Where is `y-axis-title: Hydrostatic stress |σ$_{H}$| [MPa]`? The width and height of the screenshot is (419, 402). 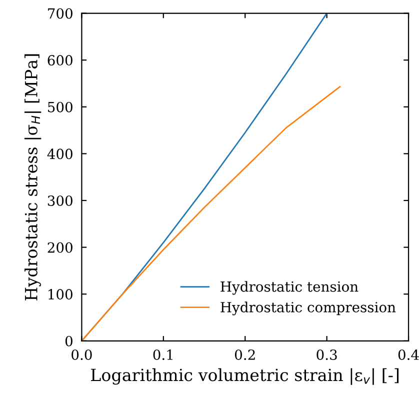 y-axis-title: Hydrostatic stress |σ$_{H}$| [MPa] is located at coordinates (33, 177).